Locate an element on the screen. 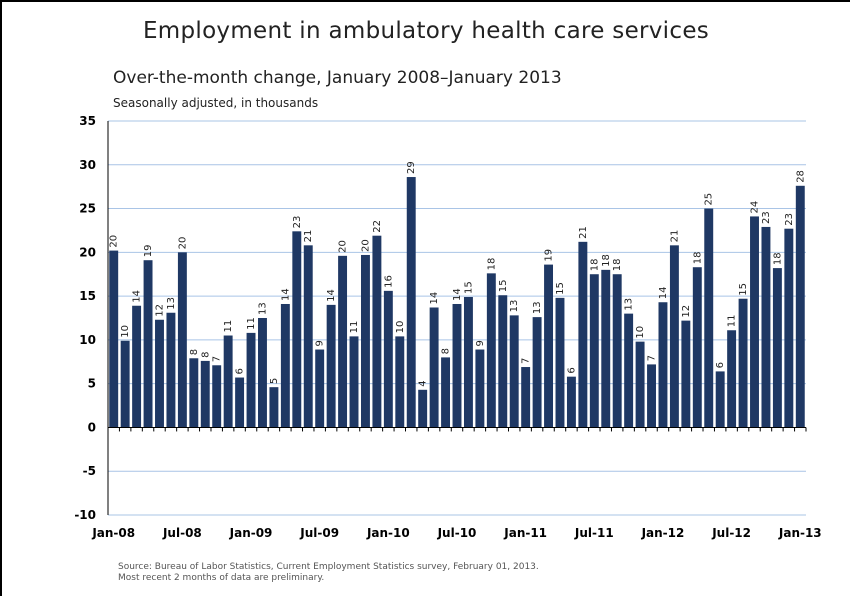 The height and width of the screenshot is (598, 852). data-label: 29 is located at coordinates (411, 167).